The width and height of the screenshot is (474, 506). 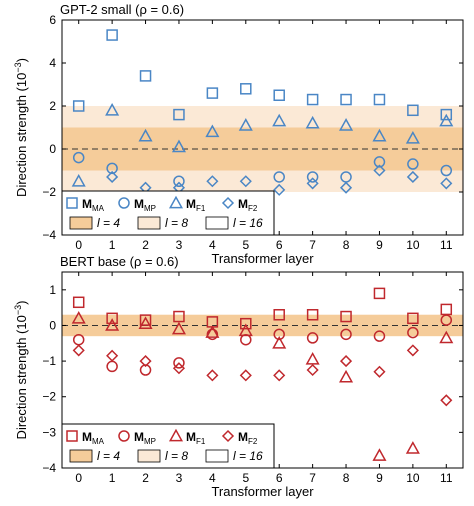 I want to click on x-tick-label: 1, so click(x=112, y=245).